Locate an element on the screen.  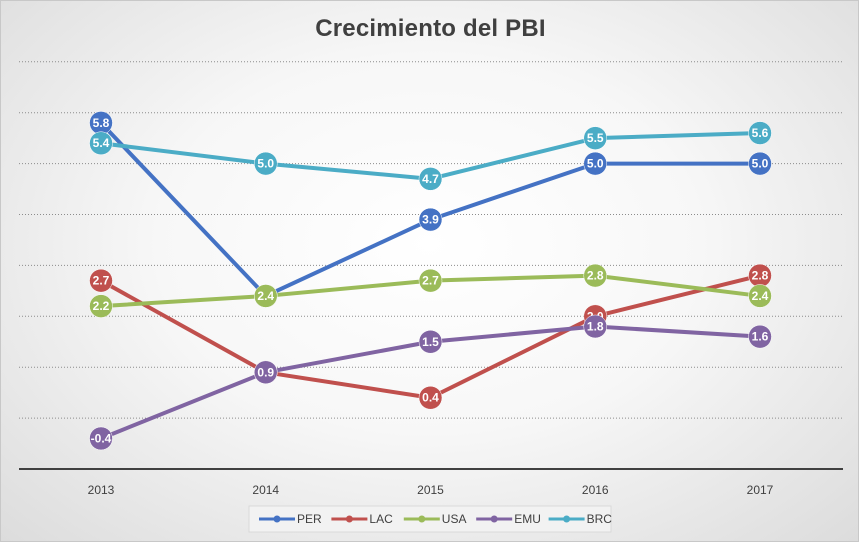
legend-label-usa: USA is located at coordinates (454, 519).